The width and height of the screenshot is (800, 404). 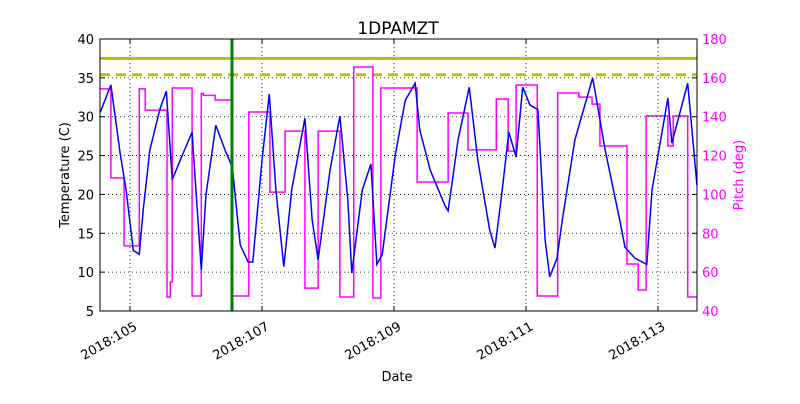 What do you see at coordinates (396, 377) in the screenshot?
I see `x-axis-label: Date` at bounding box center [396, 377].